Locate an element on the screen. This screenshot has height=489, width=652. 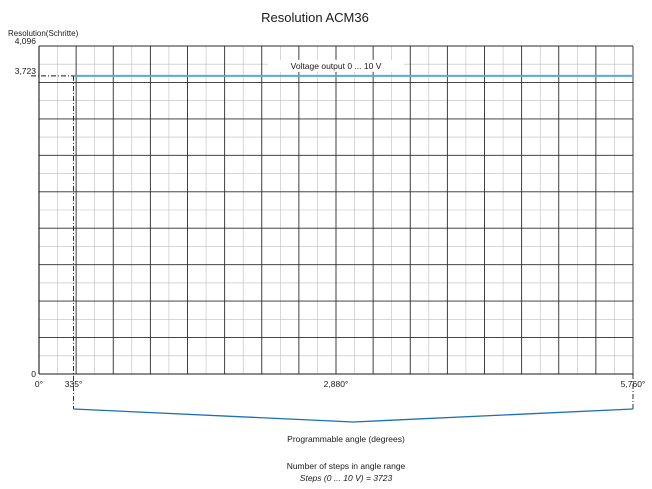
footer-line-2: Steps (0 ... 10 V) = 3723 is located at coordinates (346, 478).